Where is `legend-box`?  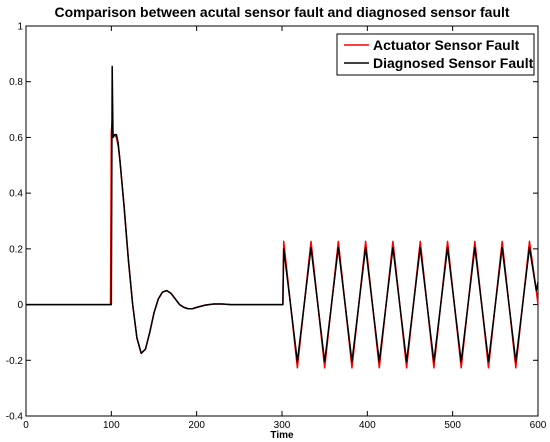
legend-box is located at coordinates (435, 54).